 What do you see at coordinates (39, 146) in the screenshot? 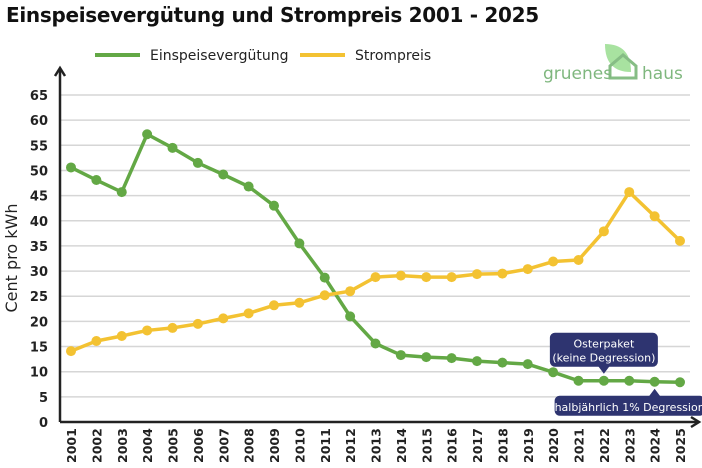
I see `y-tick-label: 55` at bounding box center [39, 146].